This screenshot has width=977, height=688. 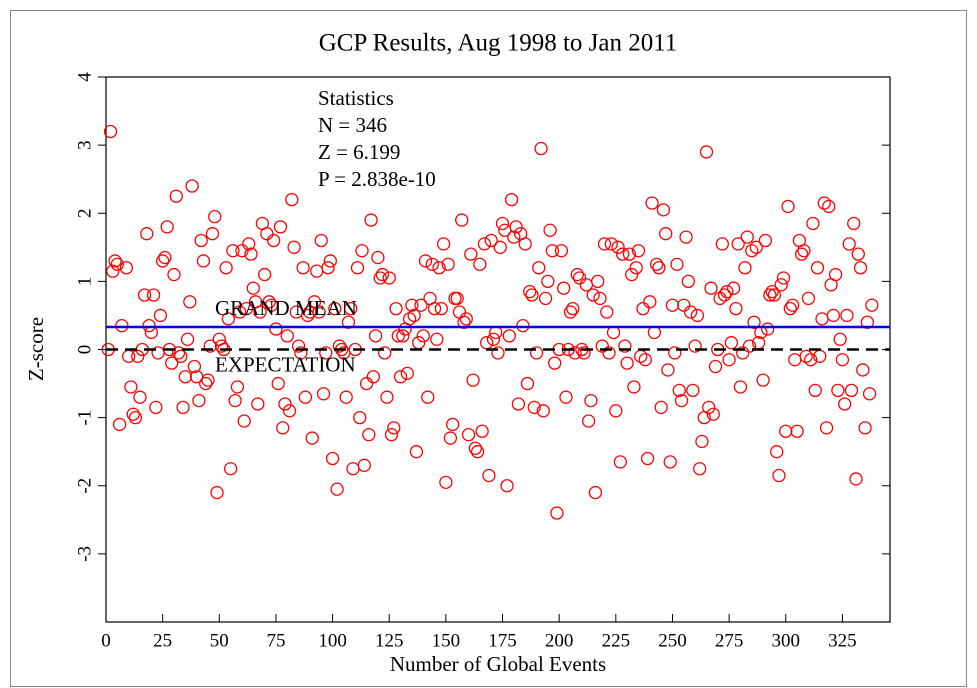 What do you see at coordinates (446, 640) in the screenshot?
I see `x-tick-label: 150` at bounding box center [446, 640].